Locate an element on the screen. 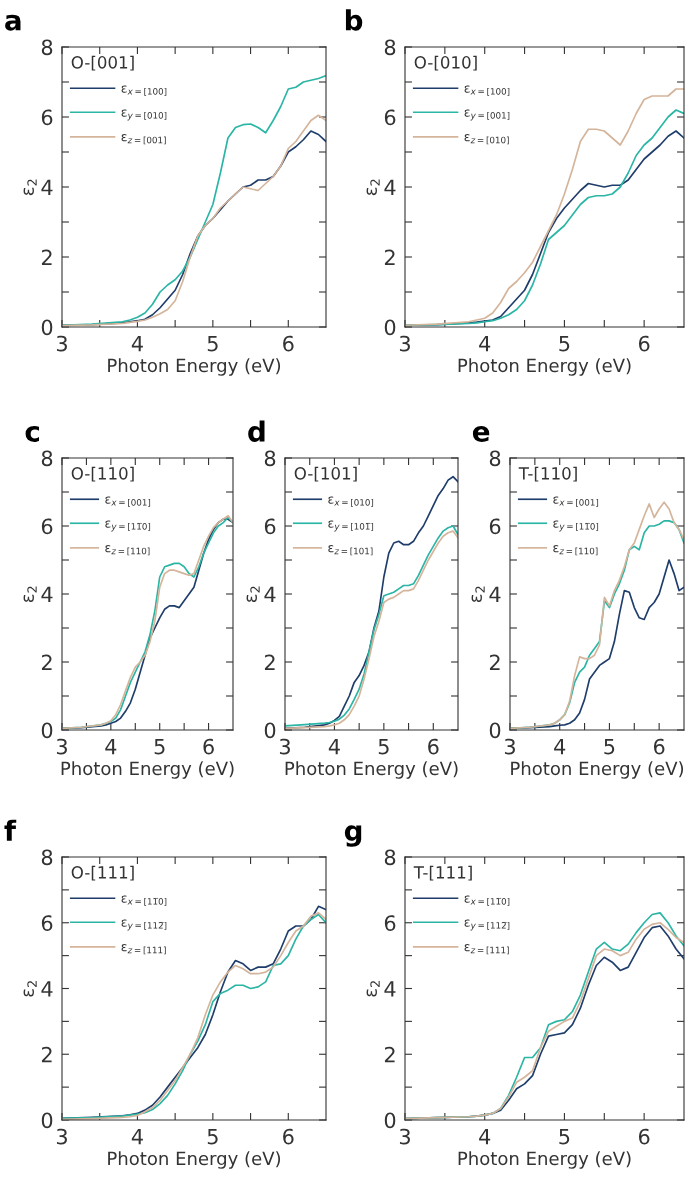 The width and height of the screenshot is (688, 1183). chart-title: f is located at coordinates (10, 830).